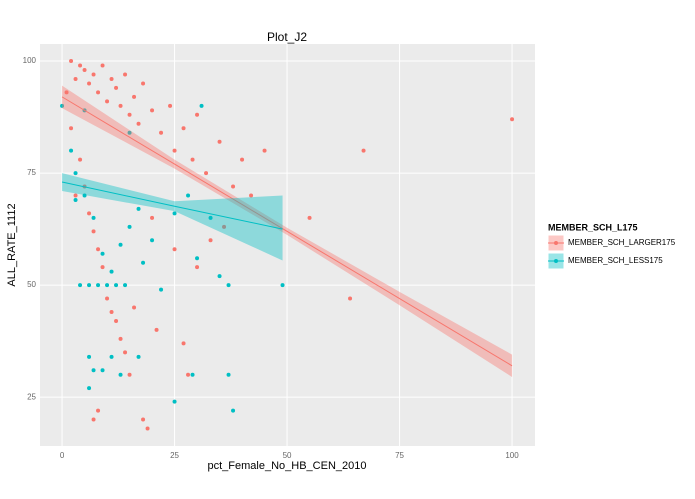 The height and width of the screenshot is (499, 695). I want to click on legend-label: MEMBER_SCH_LARGER175, so click(622, 242).